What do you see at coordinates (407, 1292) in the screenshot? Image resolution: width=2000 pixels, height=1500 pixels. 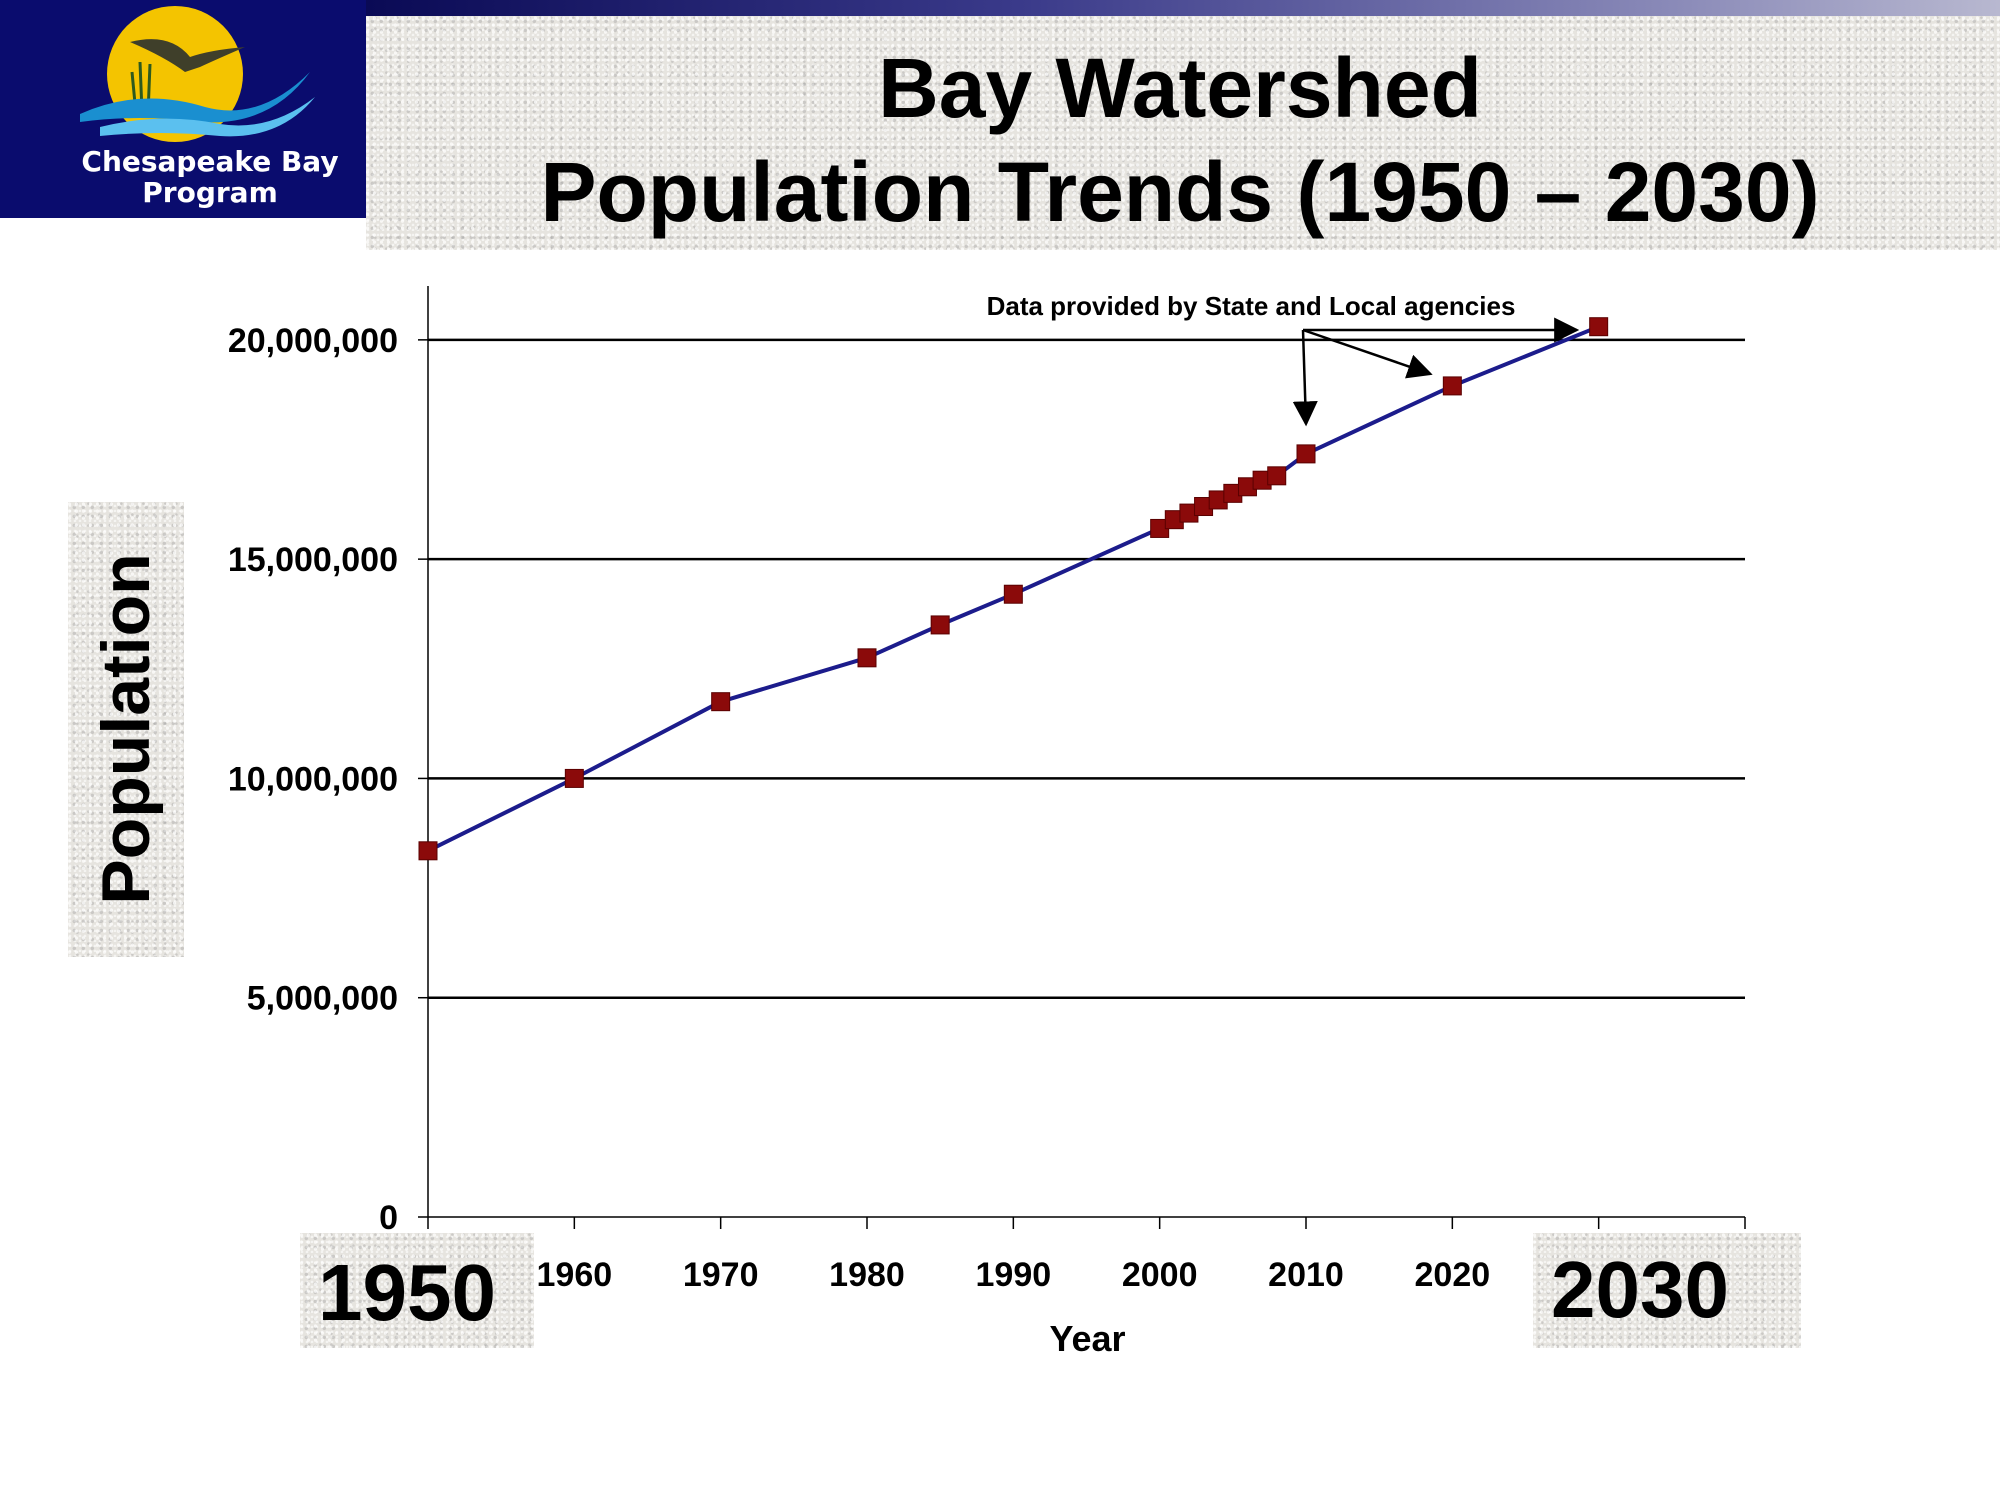 I see `start-year-label: 1950` at bounding box center [407, 1292].